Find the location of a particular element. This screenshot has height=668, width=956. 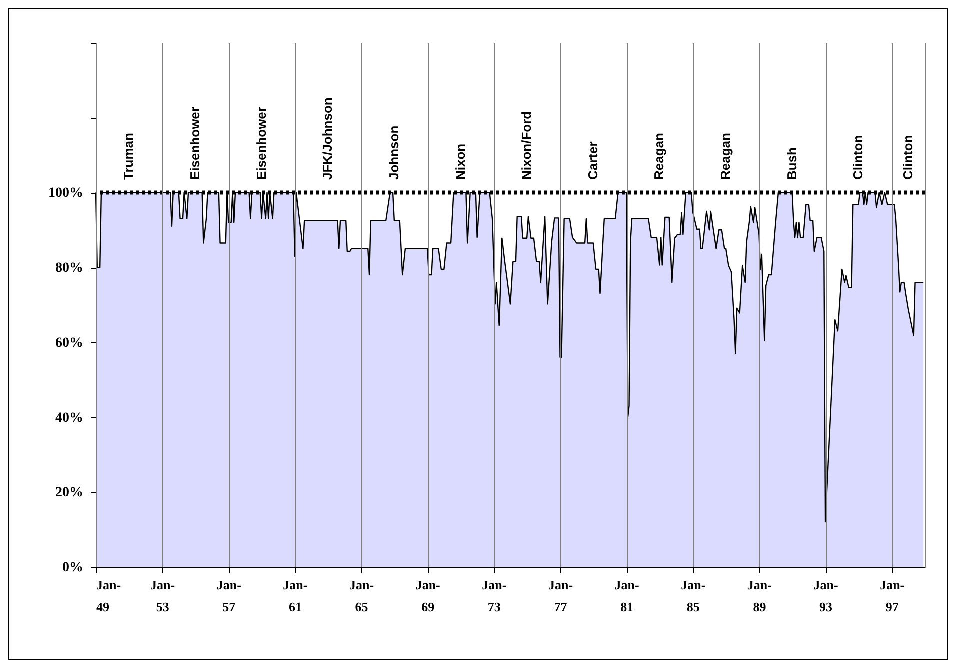

y-tick-label: 20% is located at coordinates (70, 493).